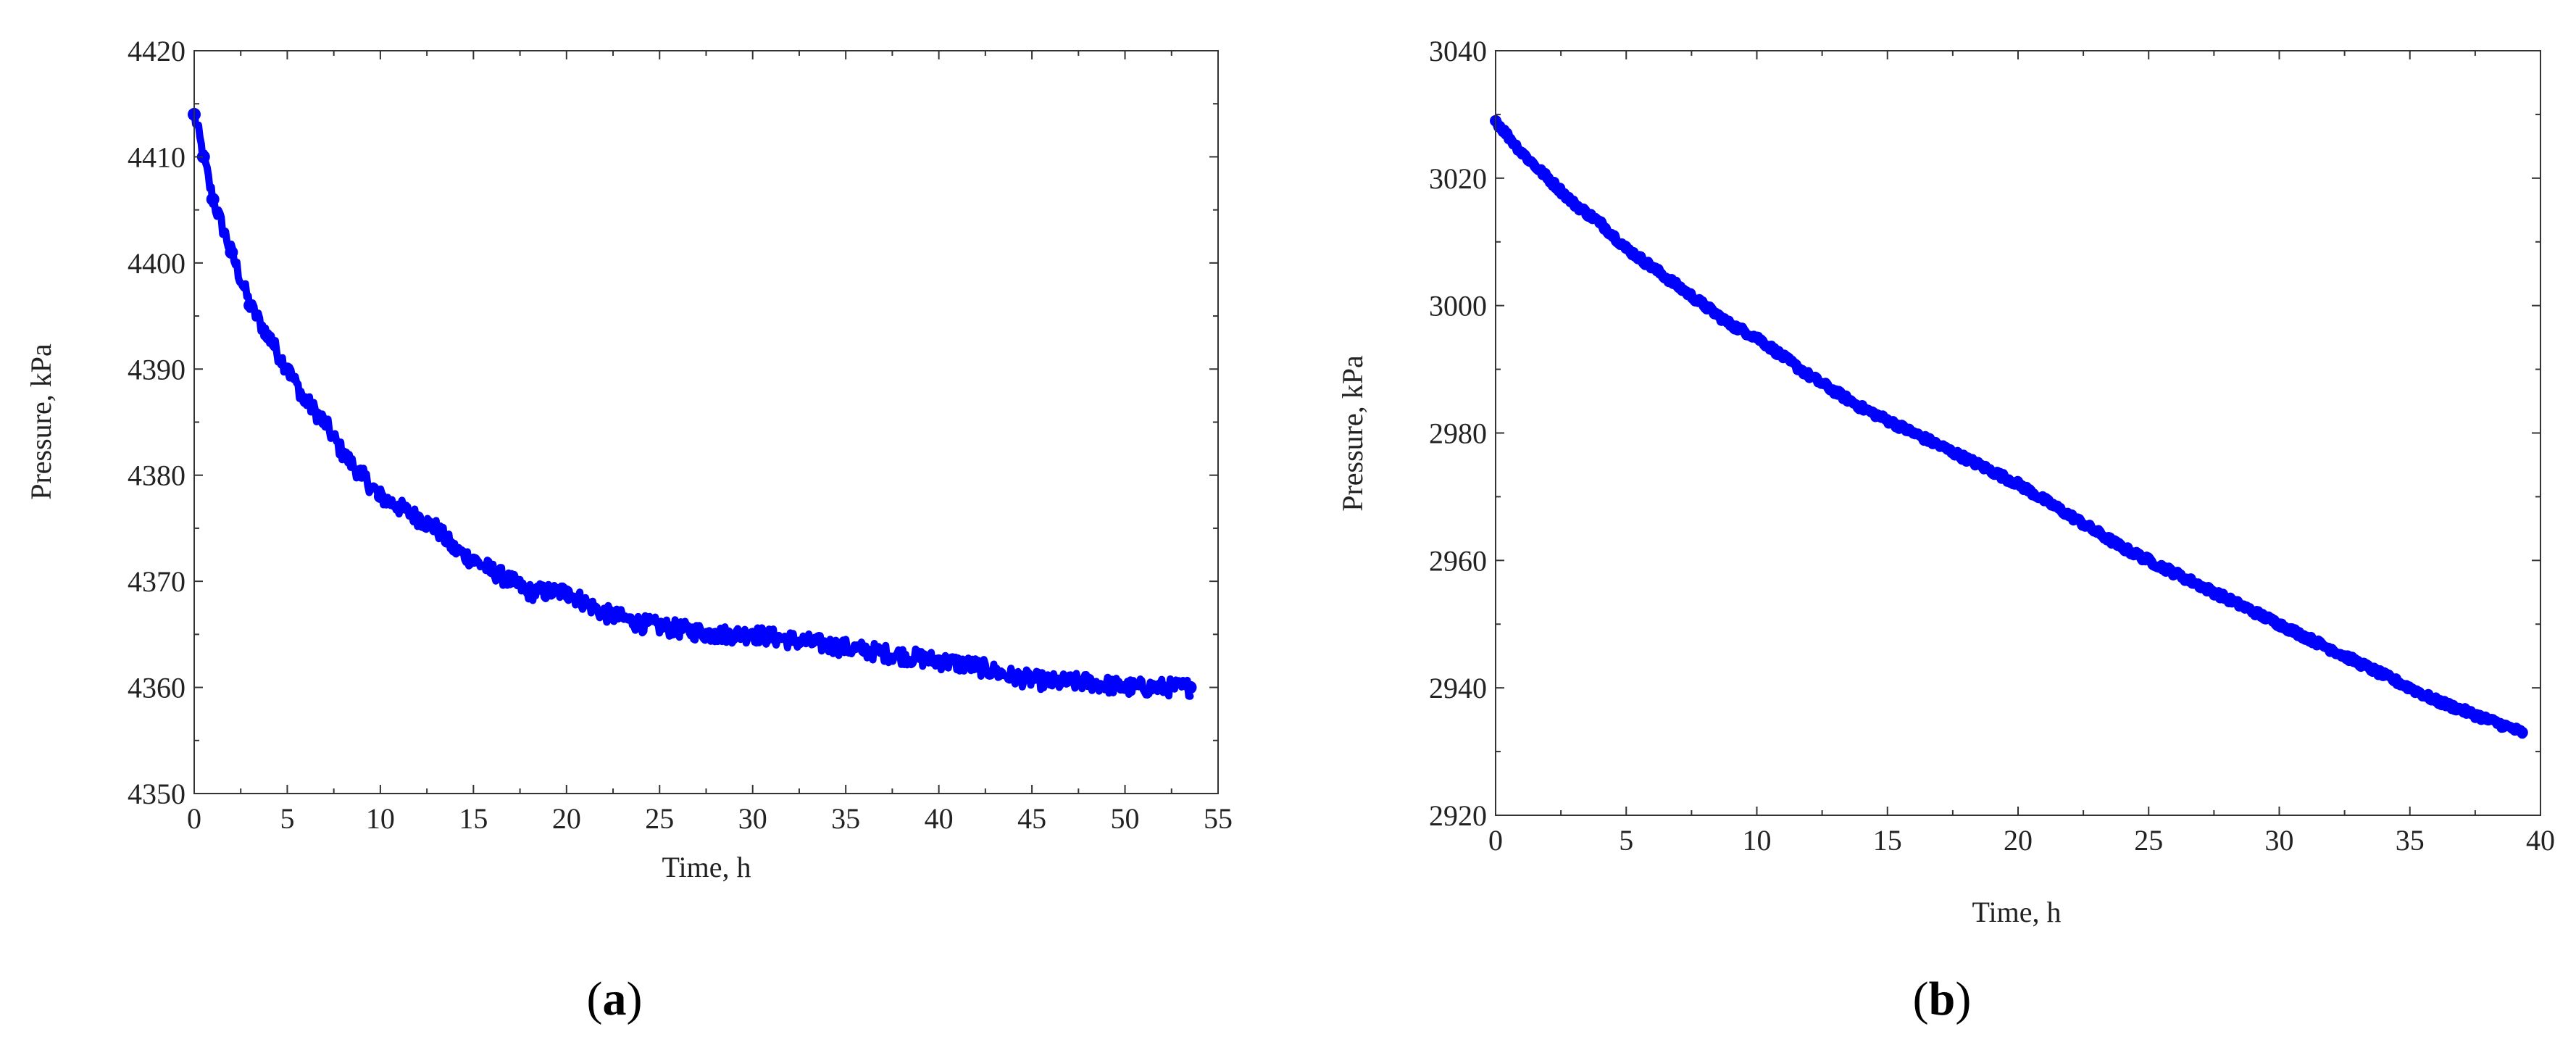 Image resolution: width=2576 pixels, height=1045 pixels. I want to click on y-tick-label: 4380, so click(157, 476).